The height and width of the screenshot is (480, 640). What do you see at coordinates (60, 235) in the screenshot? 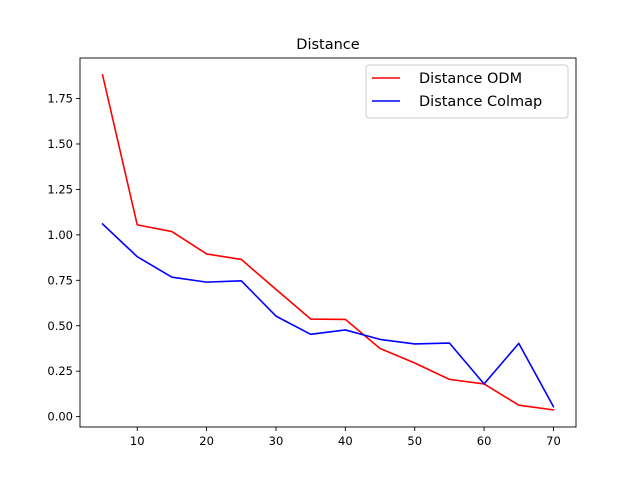
I see `y-tick-label: 1.00` at bounding box center [60, 235].